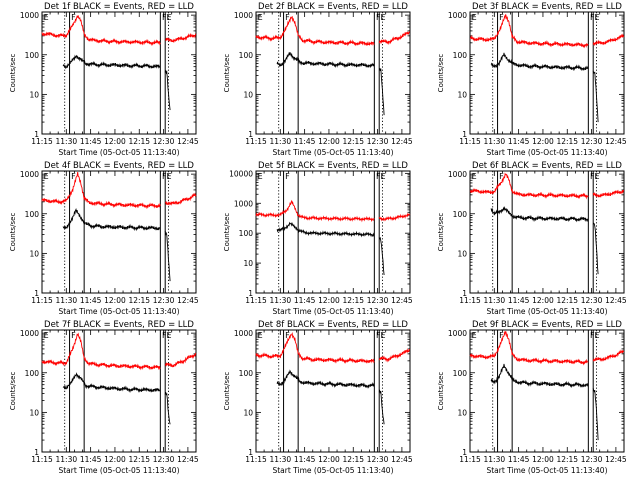  What do you see at coordinates (567, 300) in the screenshot?
I see `panel-6-xtick-label: 12:15` at bounding box center [567, 300].